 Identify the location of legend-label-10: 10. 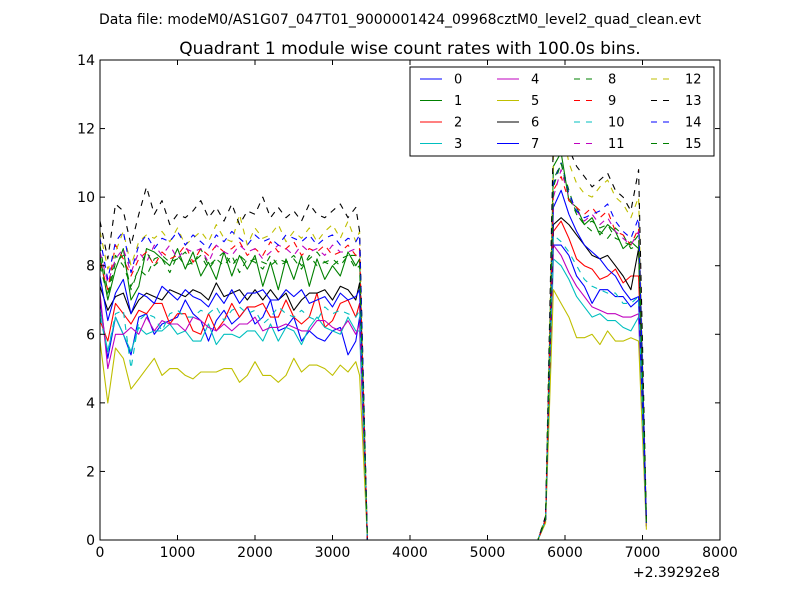
(616, 123).